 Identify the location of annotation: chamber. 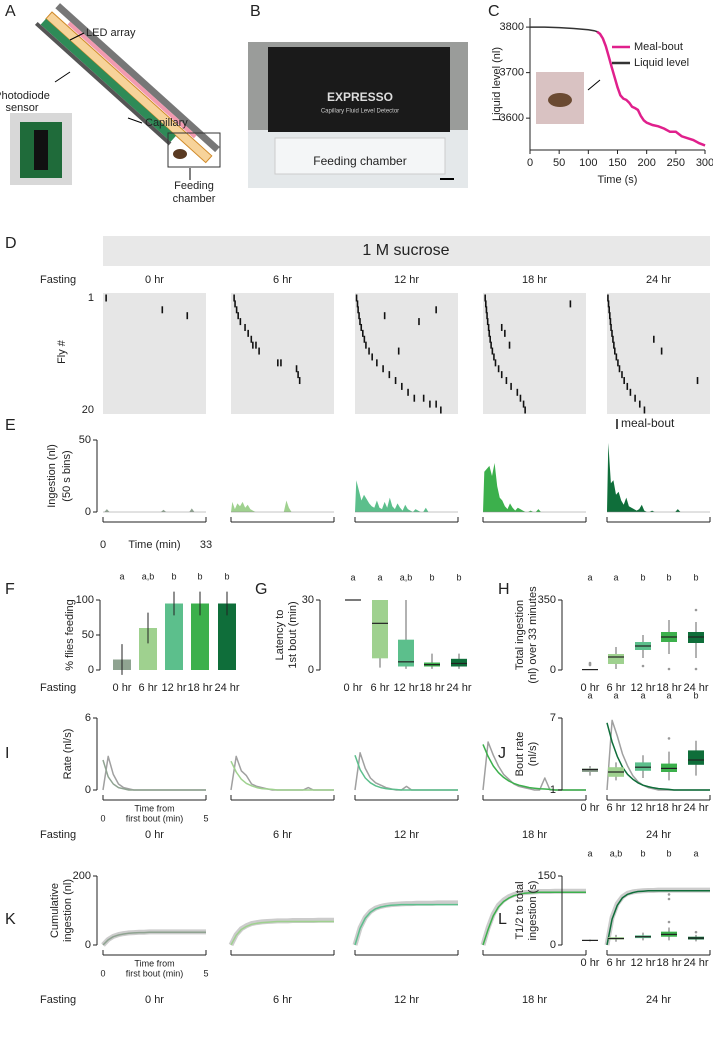
(194, 199).